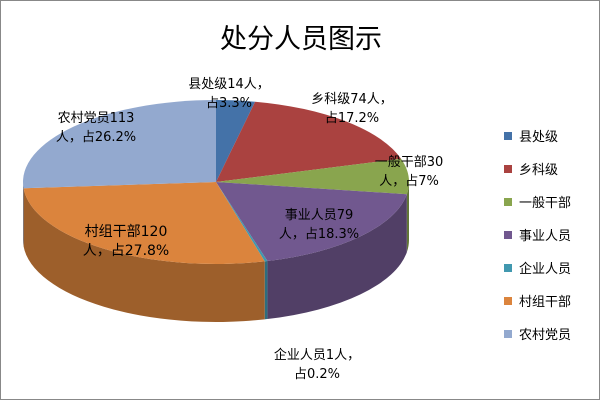 The image size is (600, 400). I want to click on data-label: 农村党员113 人，占26.2%, so click(96, 128).